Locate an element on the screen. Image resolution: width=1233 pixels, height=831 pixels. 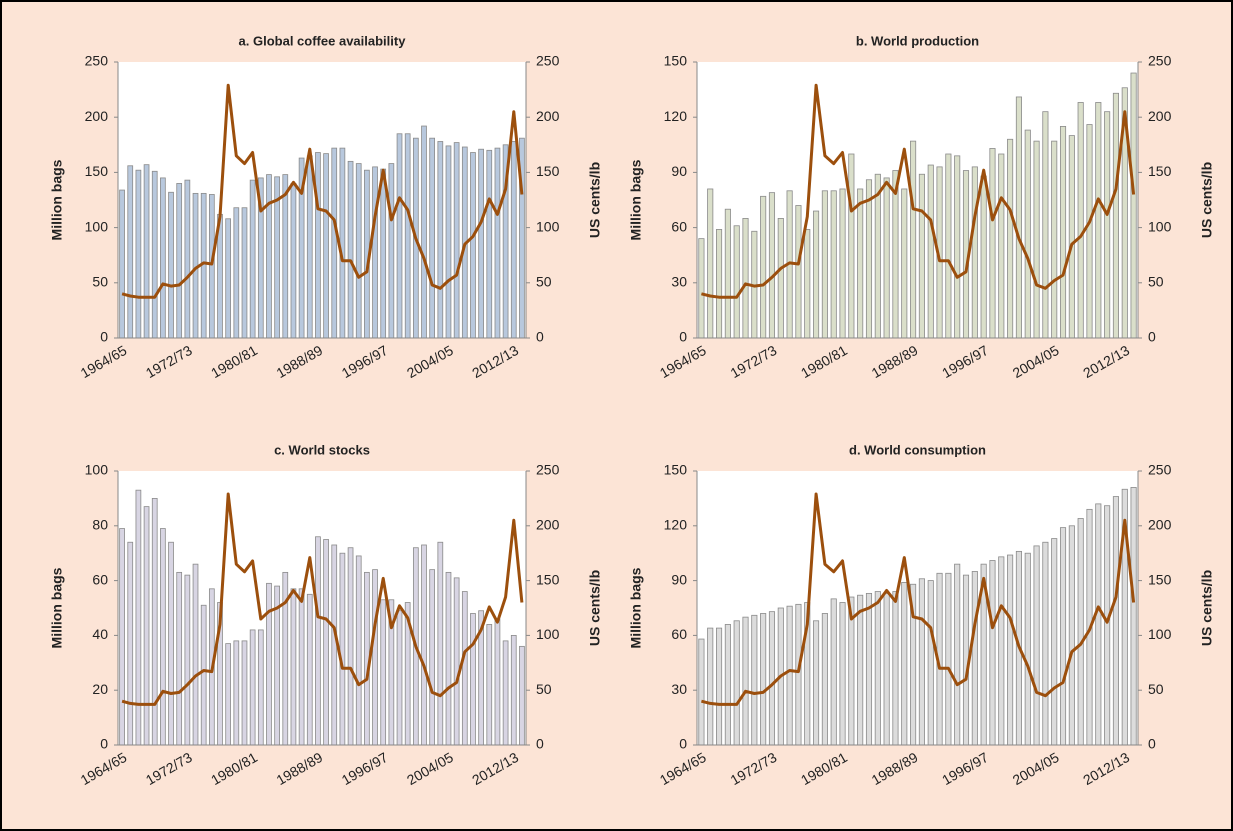
y-tick-label: 200 is located at coordinates (97, 116).